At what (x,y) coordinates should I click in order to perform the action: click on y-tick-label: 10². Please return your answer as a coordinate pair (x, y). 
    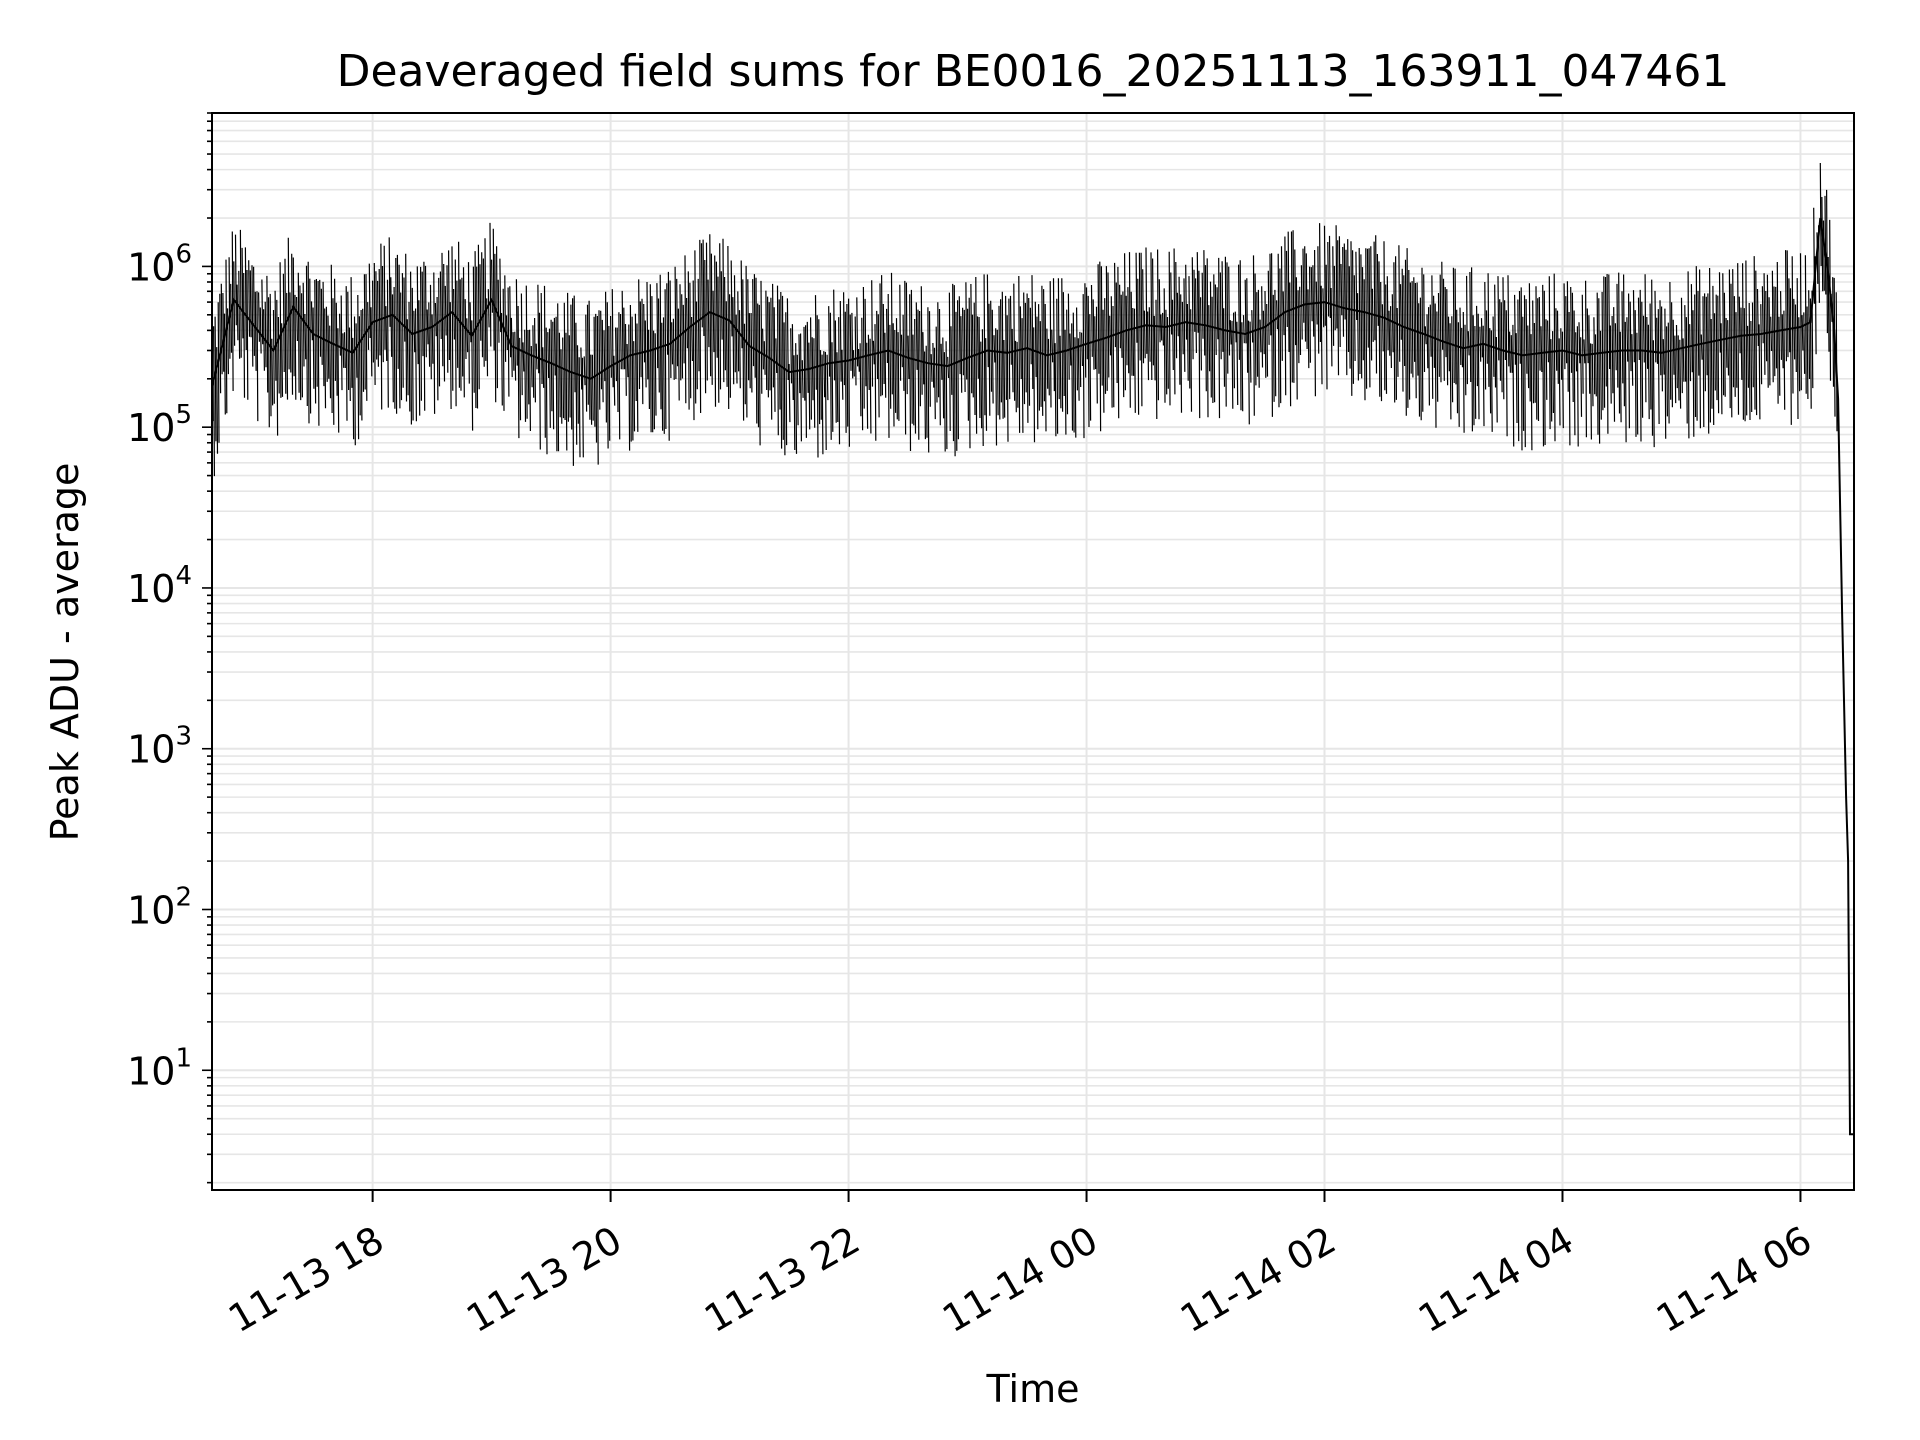
    Looking at the image, I should click on (159, 907).